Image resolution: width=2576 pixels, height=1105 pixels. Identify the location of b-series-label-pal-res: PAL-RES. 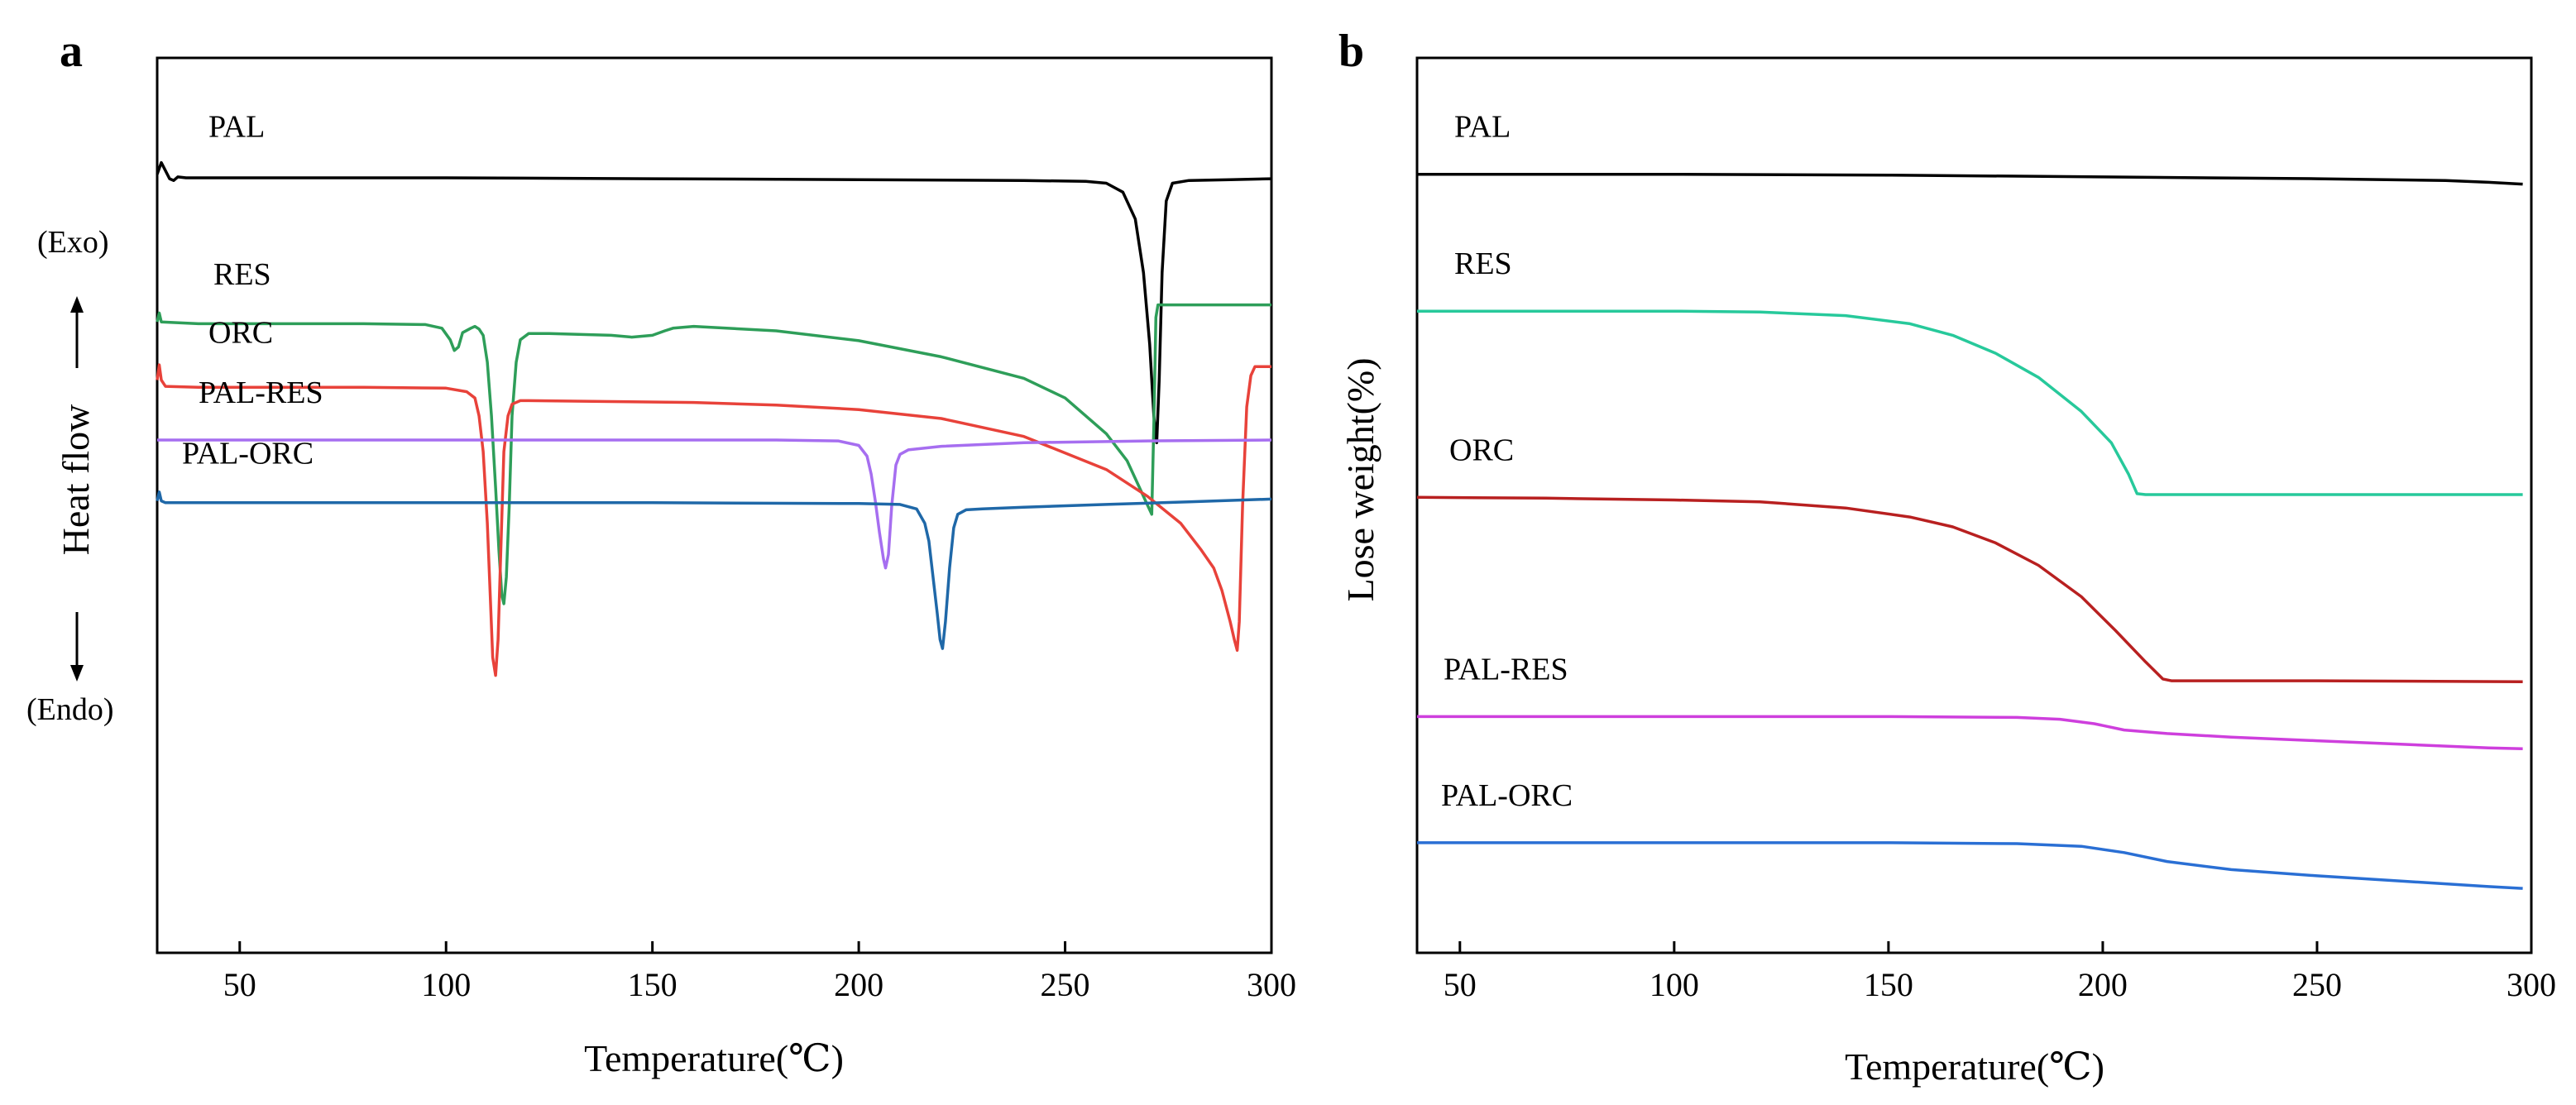
(1506, 669).